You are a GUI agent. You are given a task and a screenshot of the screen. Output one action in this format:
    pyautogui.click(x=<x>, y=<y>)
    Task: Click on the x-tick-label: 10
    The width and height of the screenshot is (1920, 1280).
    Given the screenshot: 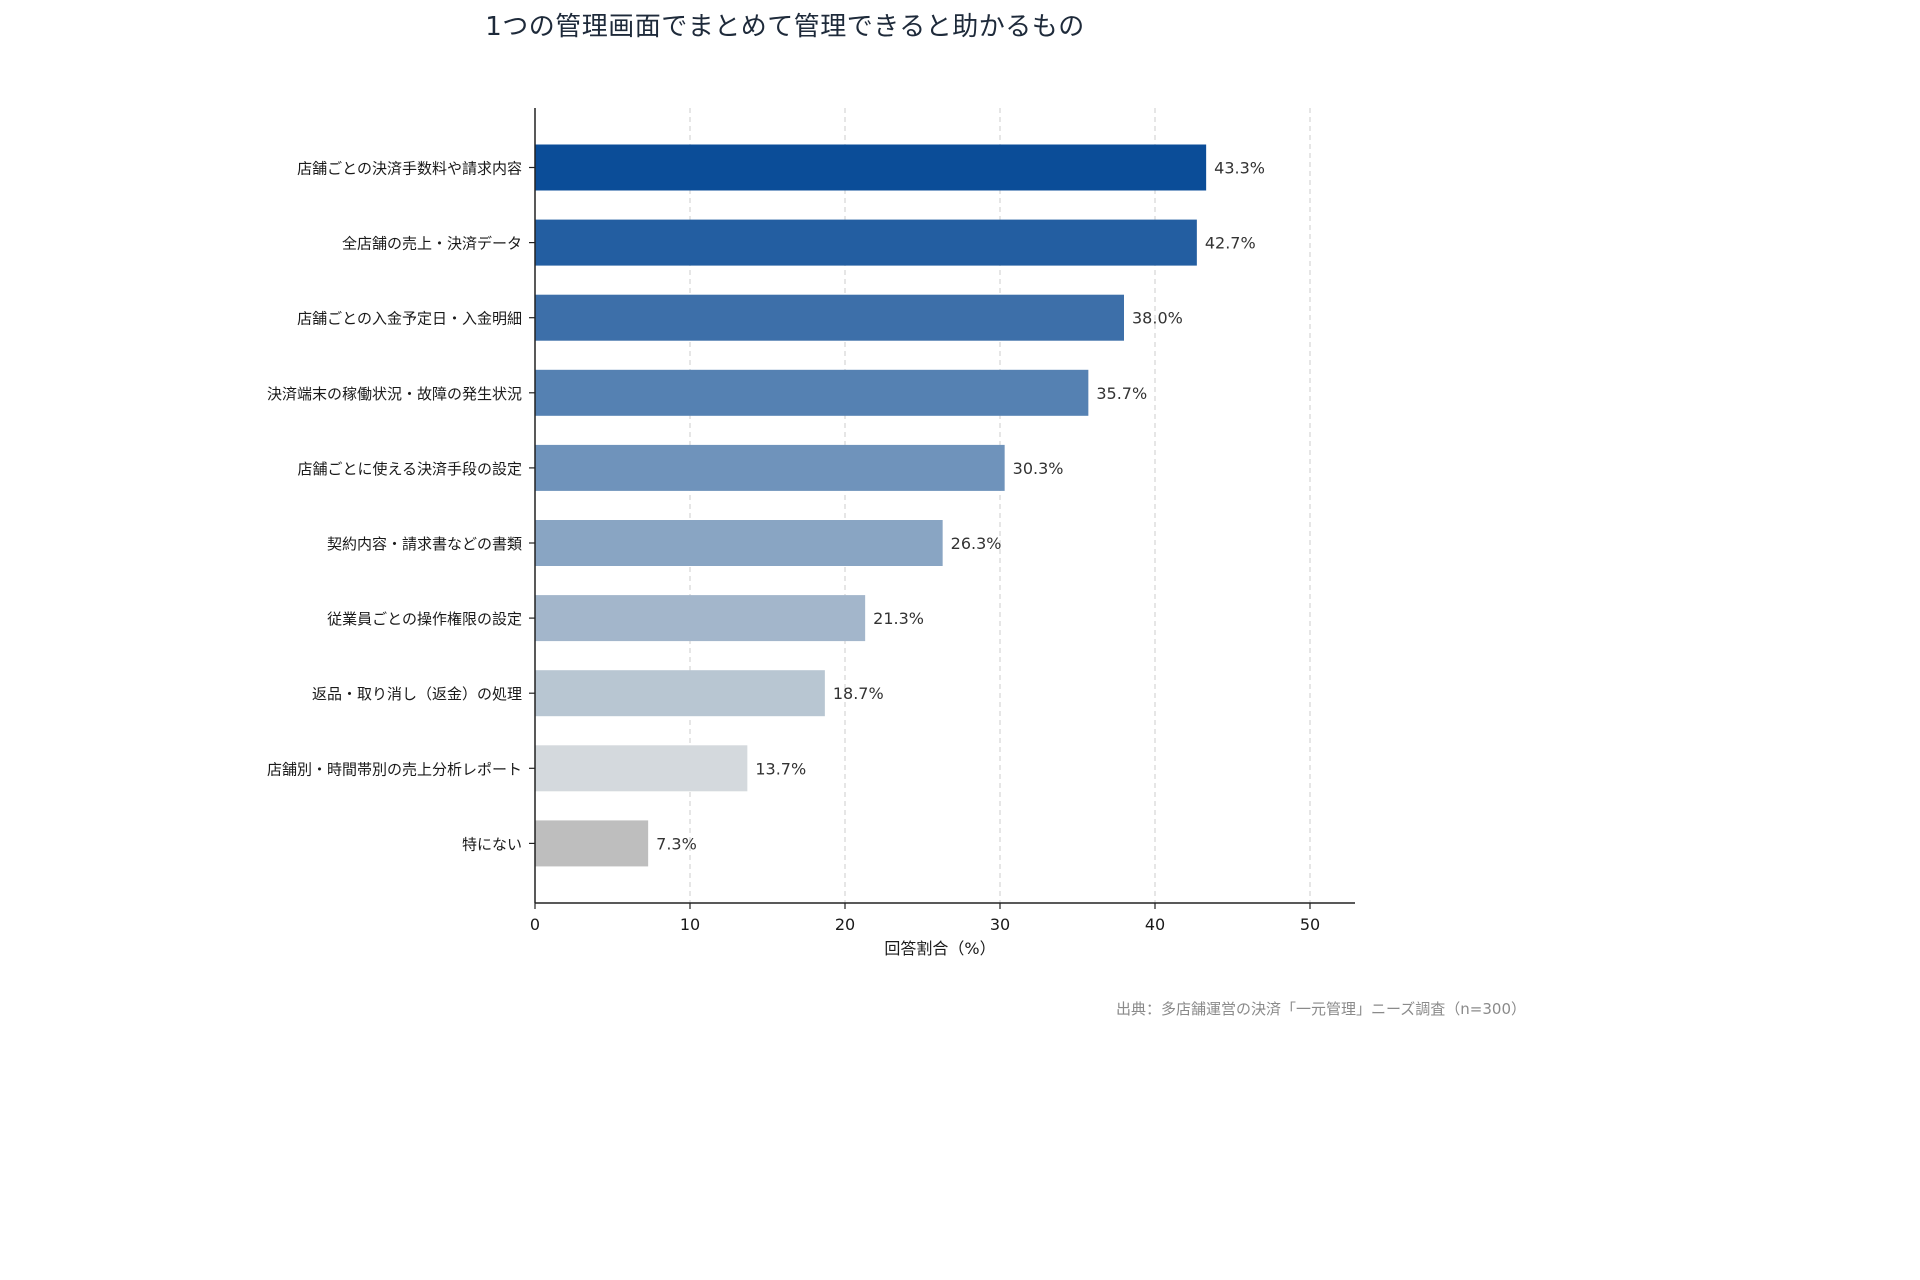 What is the action you would take?
    pyautogui.click(x=690, y=924)
    